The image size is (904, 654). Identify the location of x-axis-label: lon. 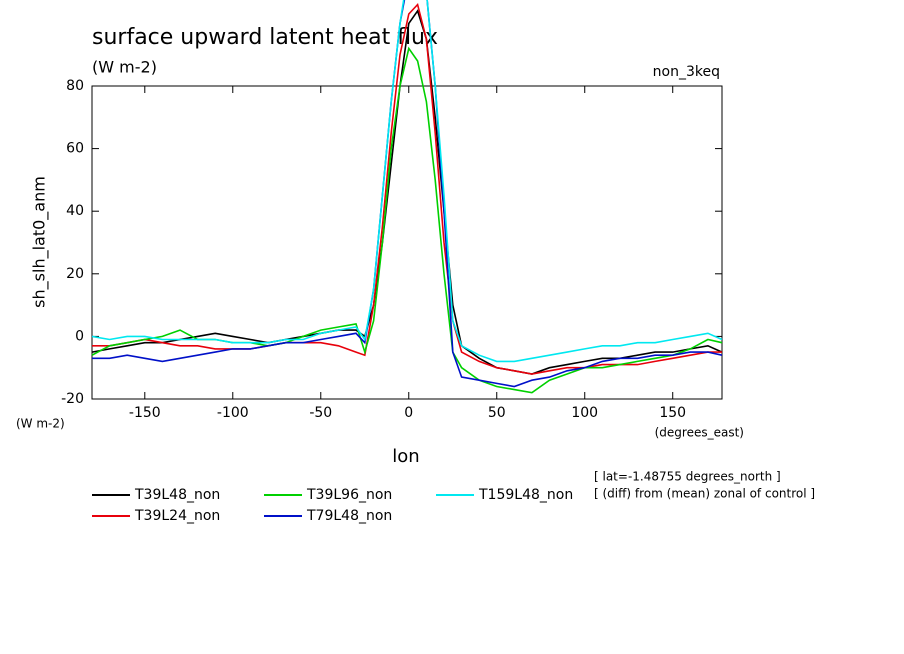
(405, 456).